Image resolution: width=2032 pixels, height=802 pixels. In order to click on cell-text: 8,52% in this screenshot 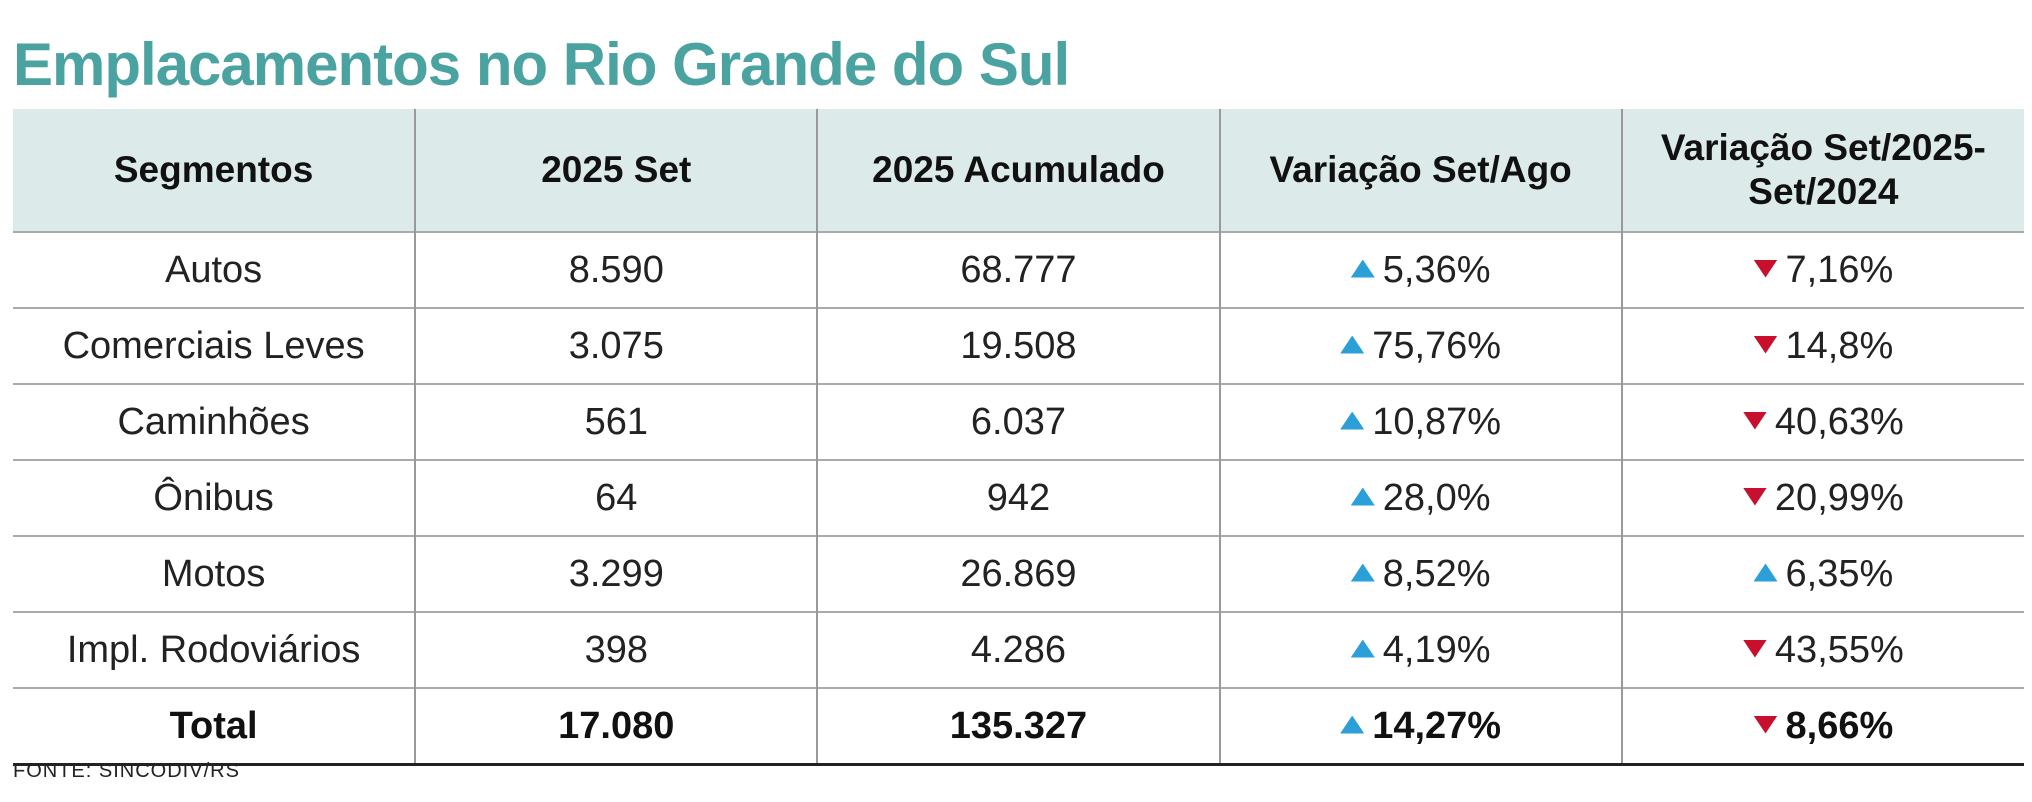, I will do `click(1436, 573)`.